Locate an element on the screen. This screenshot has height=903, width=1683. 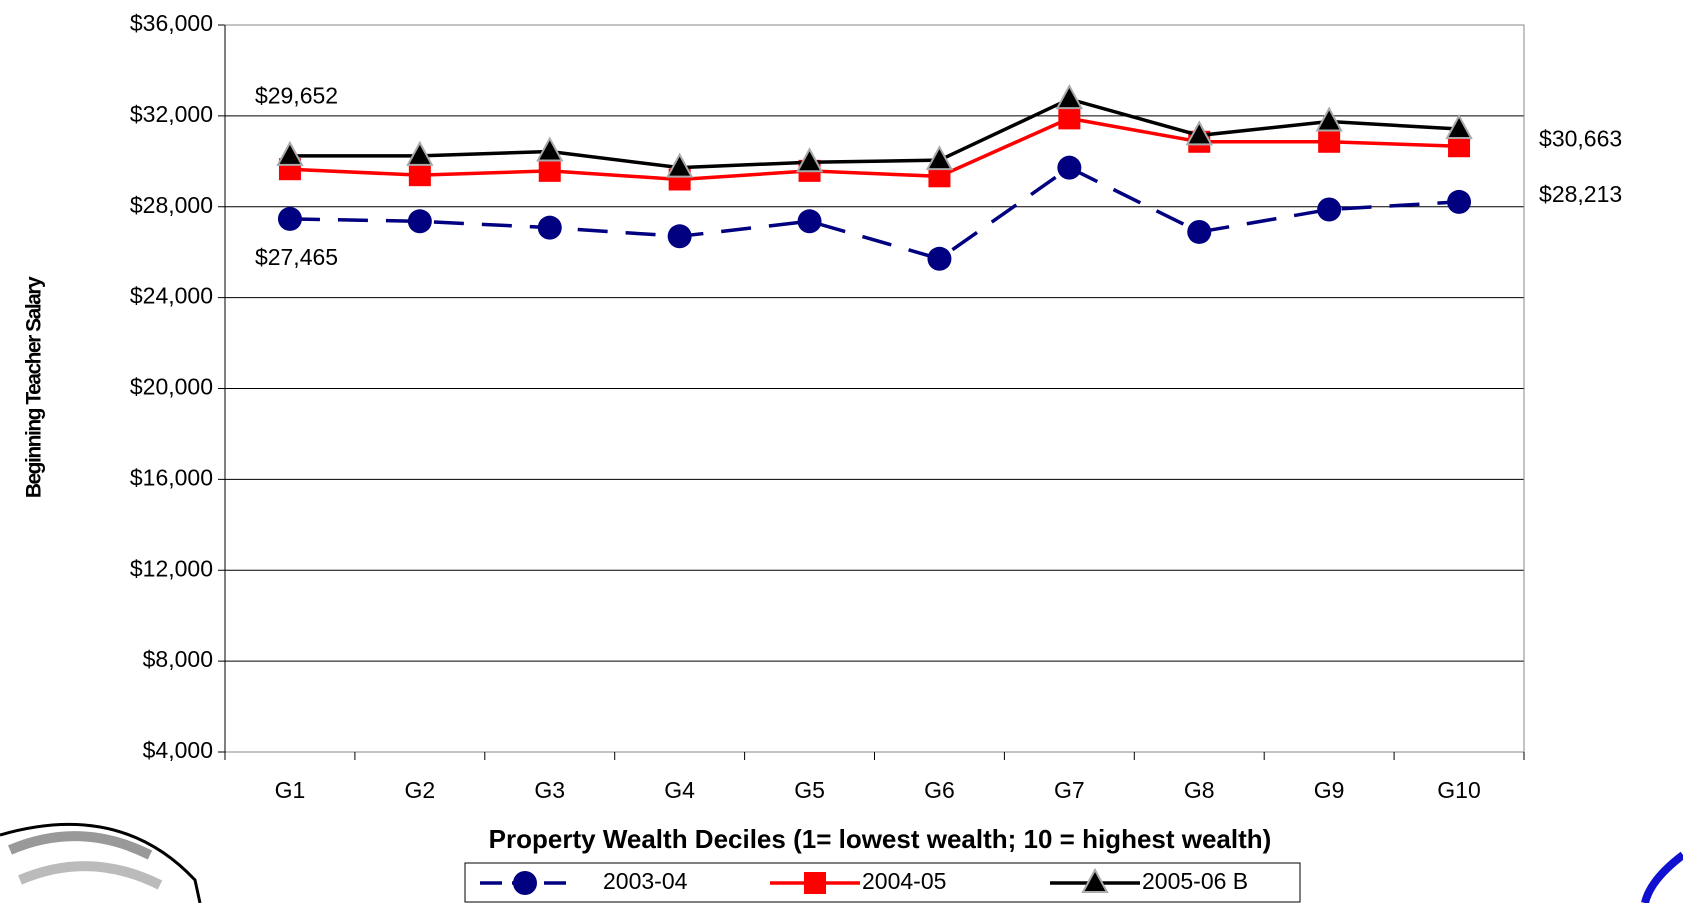
x-tick-label: G10 is located at coordinates (1458, 790).